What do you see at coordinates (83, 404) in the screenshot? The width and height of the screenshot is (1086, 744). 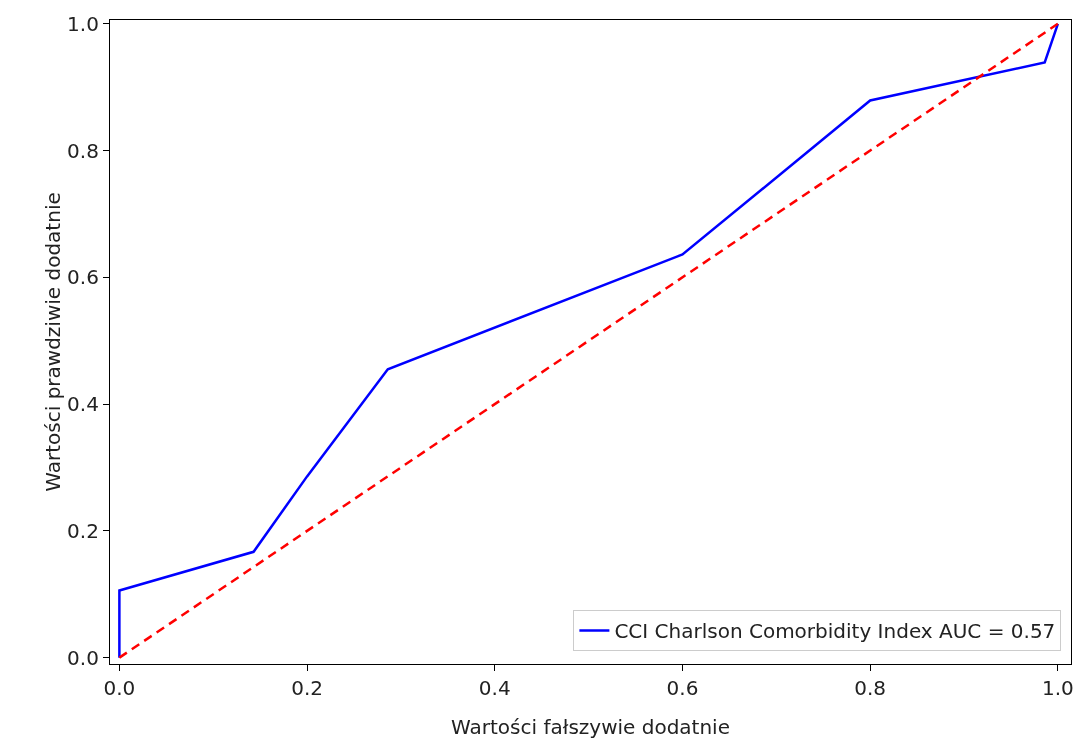 I see `y-tick-label: 0.4` at bounding box center [83, 404].